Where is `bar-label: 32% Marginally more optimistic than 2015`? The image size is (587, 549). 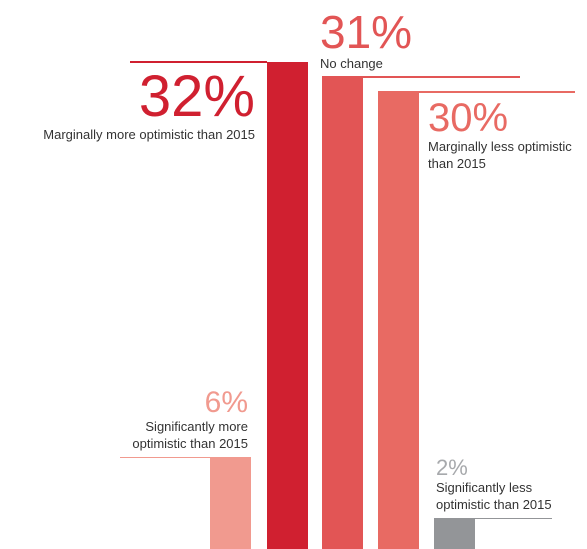
bar-label: 32% Marginally more optimistic than 2015 is located at coordinates (149, 105).